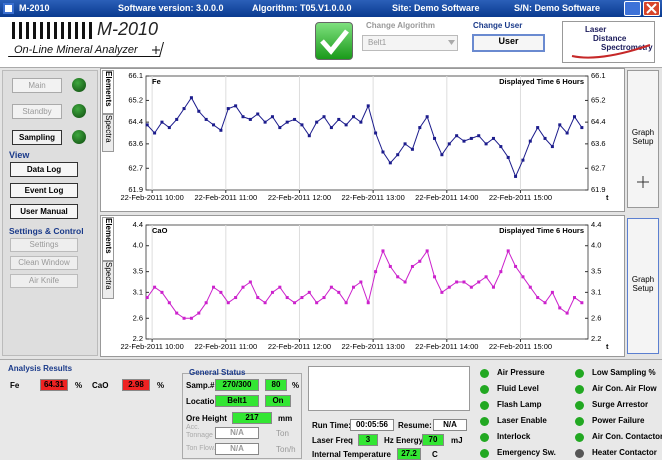 The image size is (662, 460). I want to click on x-axis-label: t, so click(607, 197).